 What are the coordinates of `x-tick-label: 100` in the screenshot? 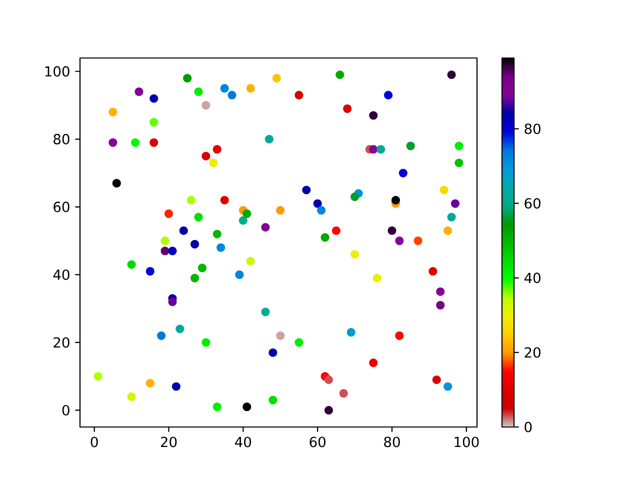 It's located at (466, 442).